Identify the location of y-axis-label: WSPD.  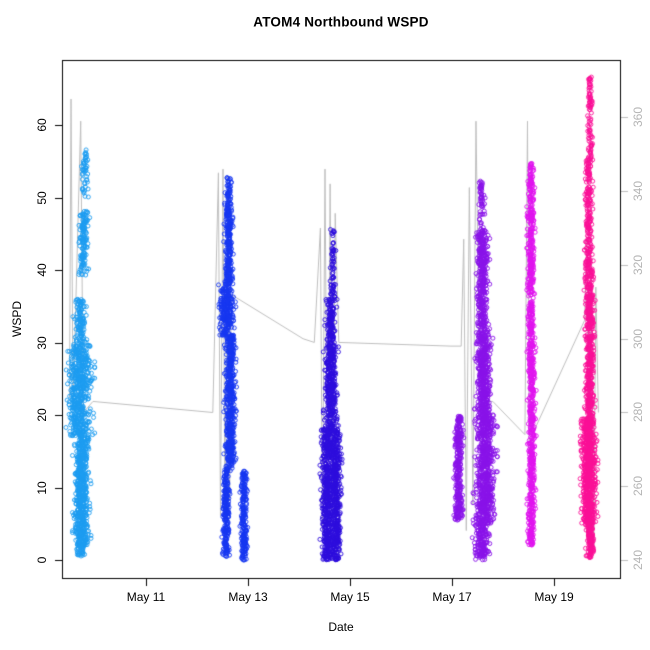
(17, 319).